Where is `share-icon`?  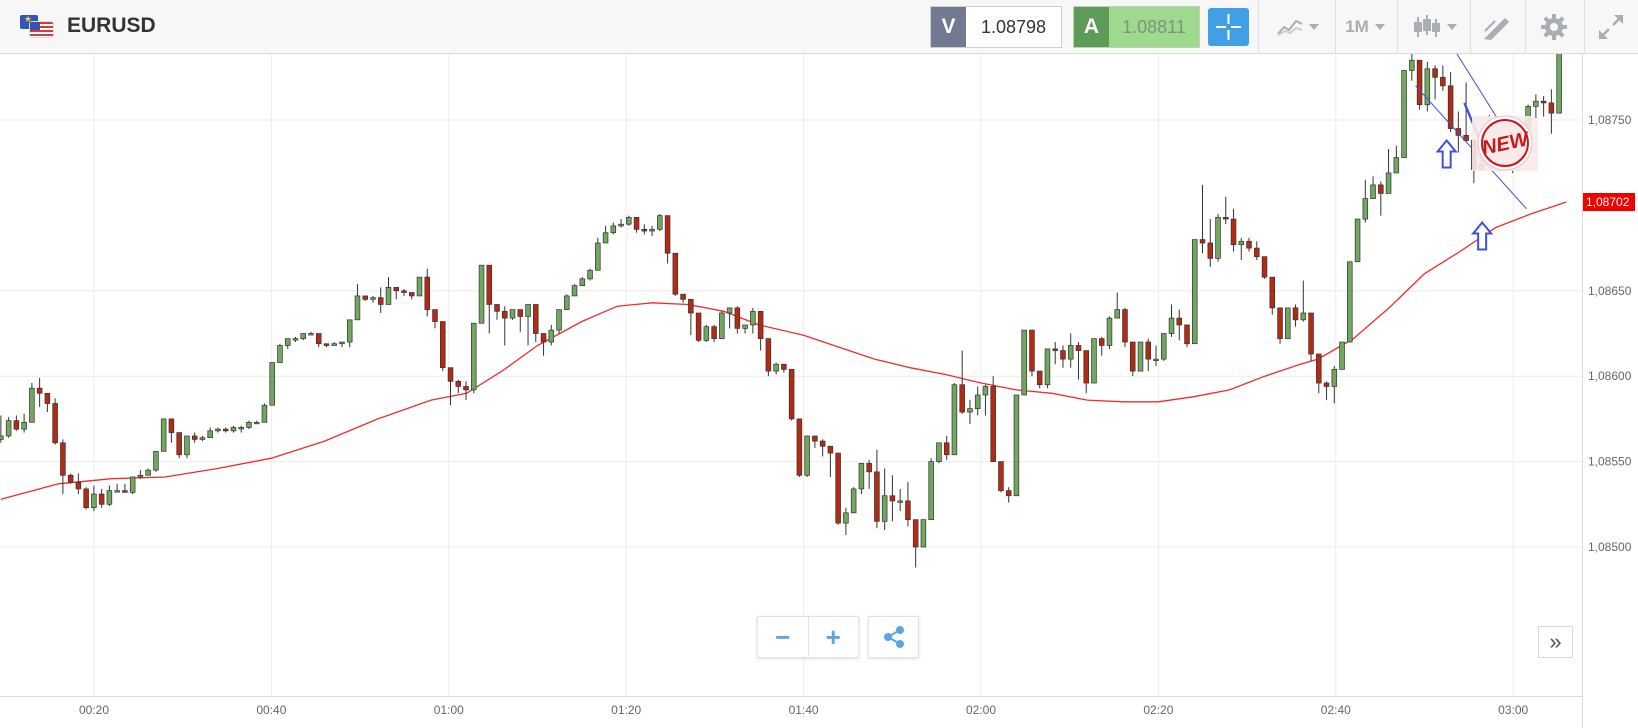
share-icon is located at coordinates (893, 637).